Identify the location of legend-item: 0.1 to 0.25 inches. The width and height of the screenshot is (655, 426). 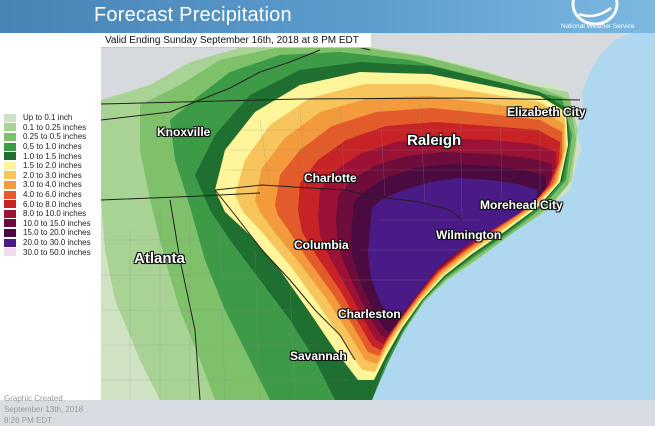
(47, 128).